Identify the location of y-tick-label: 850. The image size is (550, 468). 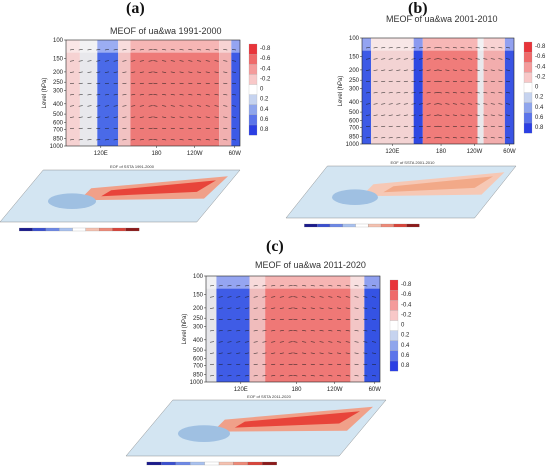
(354, 138).